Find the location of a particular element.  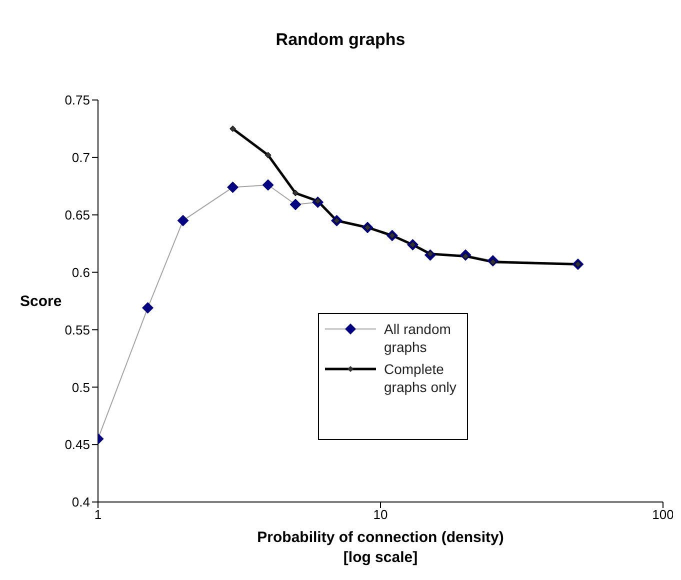

y-axis-title: Score is located at coordinates (41, 301).